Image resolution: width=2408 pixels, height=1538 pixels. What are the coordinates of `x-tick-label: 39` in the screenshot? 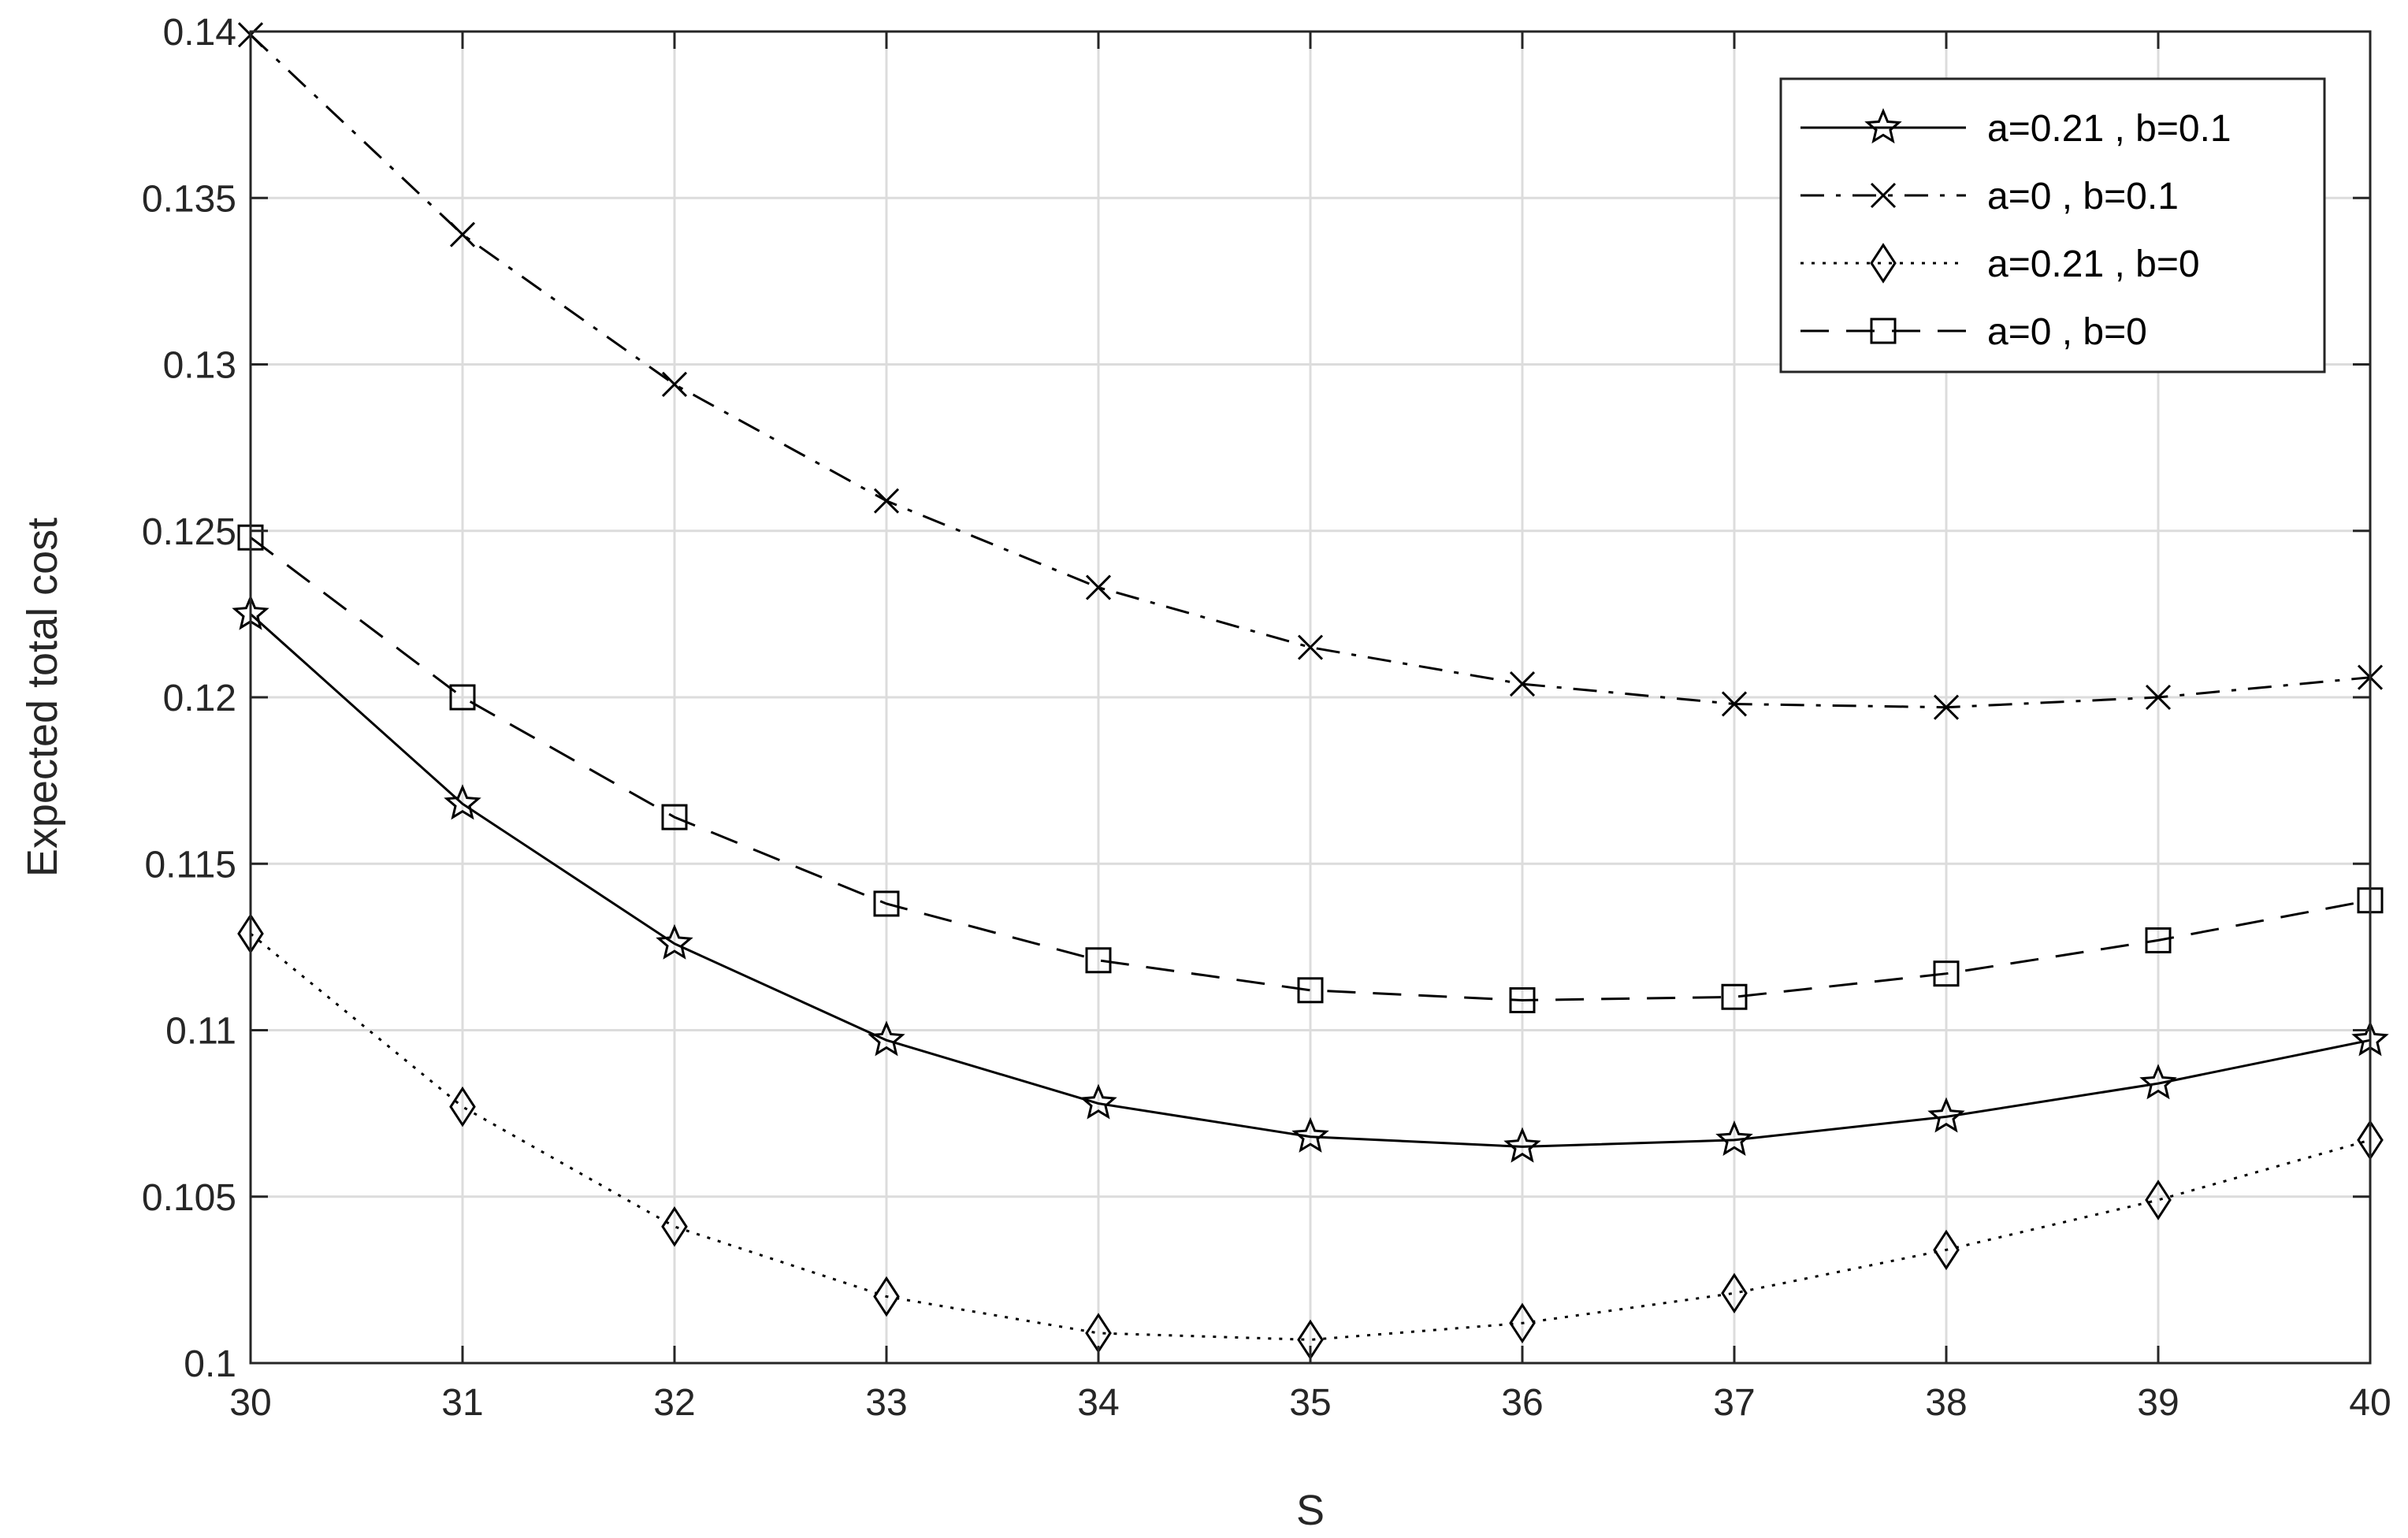 It's located at (2158, 1403).